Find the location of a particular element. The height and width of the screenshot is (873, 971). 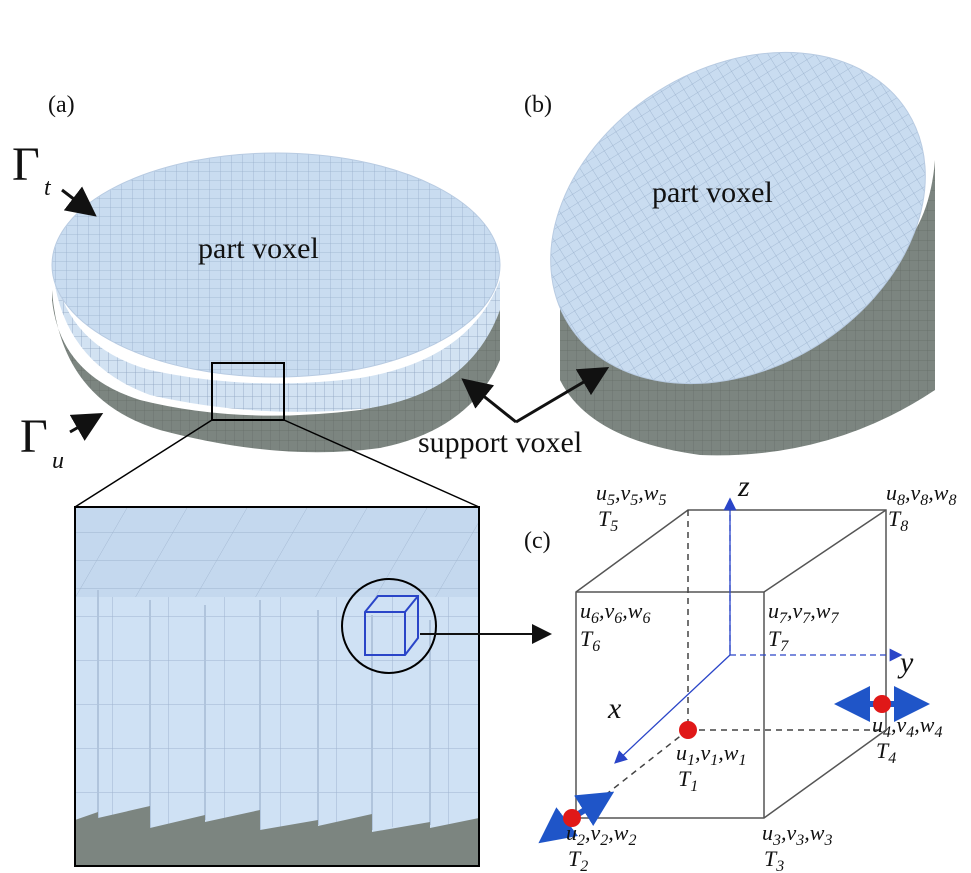

zoom-support is located at coordinates (277, 836).